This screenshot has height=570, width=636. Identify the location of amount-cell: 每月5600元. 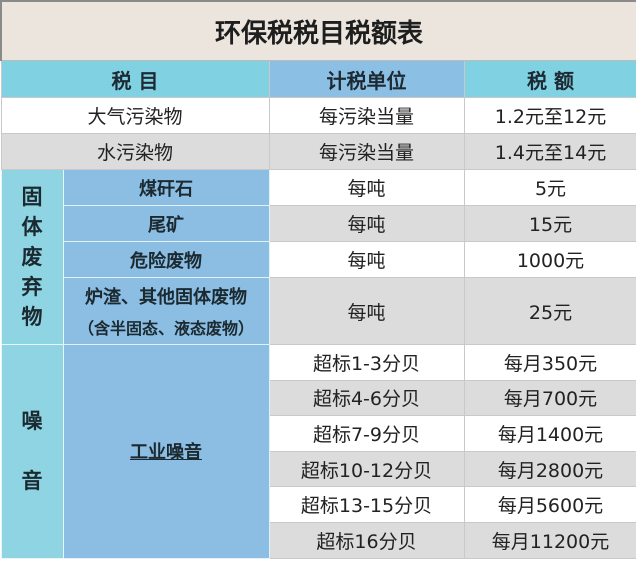
(549, 504).